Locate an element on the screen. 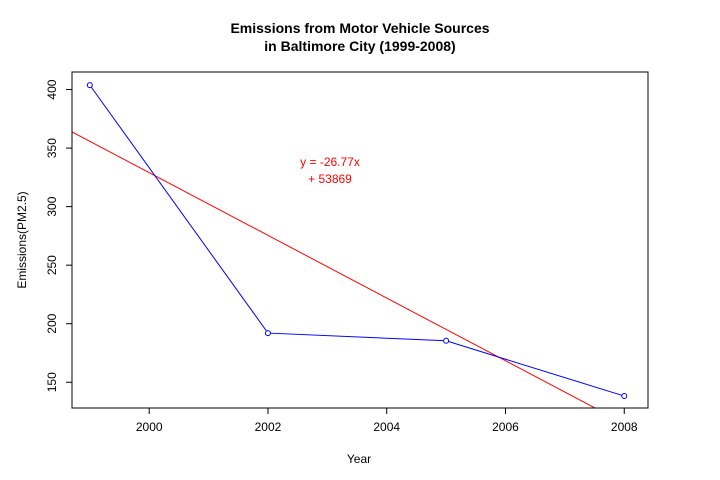  y-tick-label: 350 is located at coordinates (52, 148).